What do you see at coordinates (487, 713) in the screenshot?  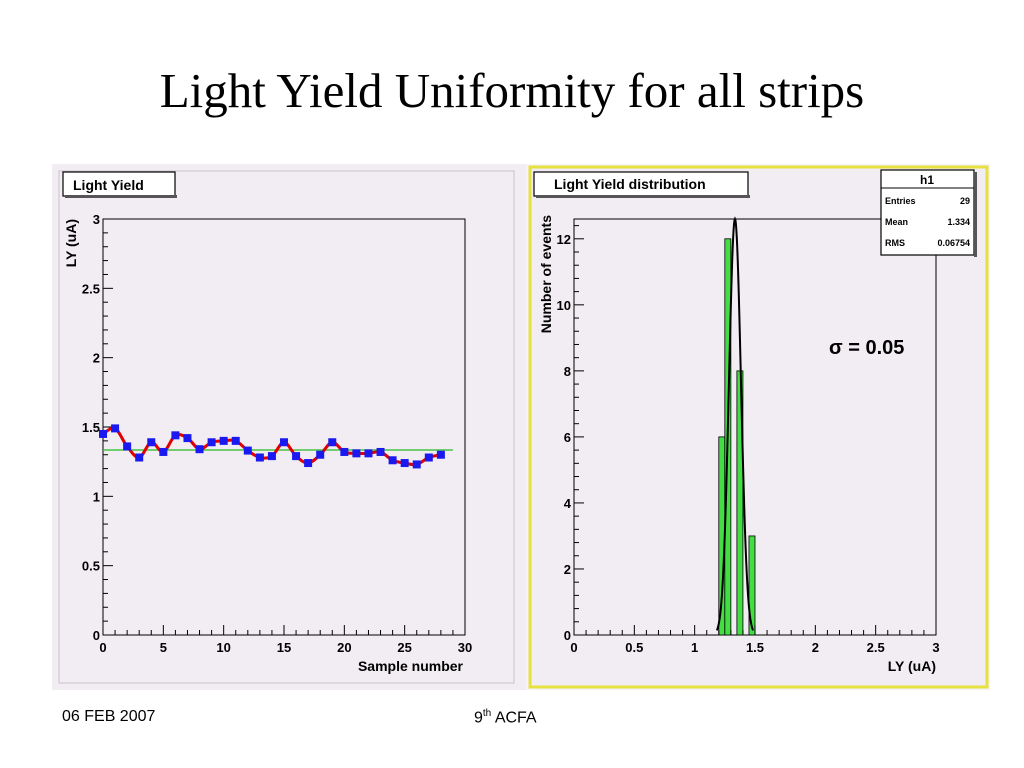 I see `footer-event-suffix: th` at bounding box center [487, 713].